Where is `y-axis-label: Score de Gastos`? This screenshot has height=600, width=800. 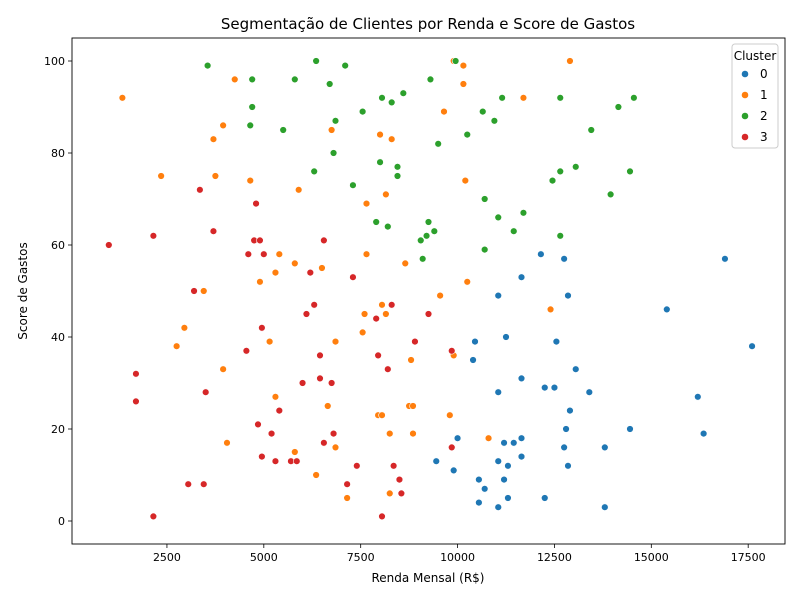 y-axis-label: Score de Gastos is located at coordinates (23, 290).